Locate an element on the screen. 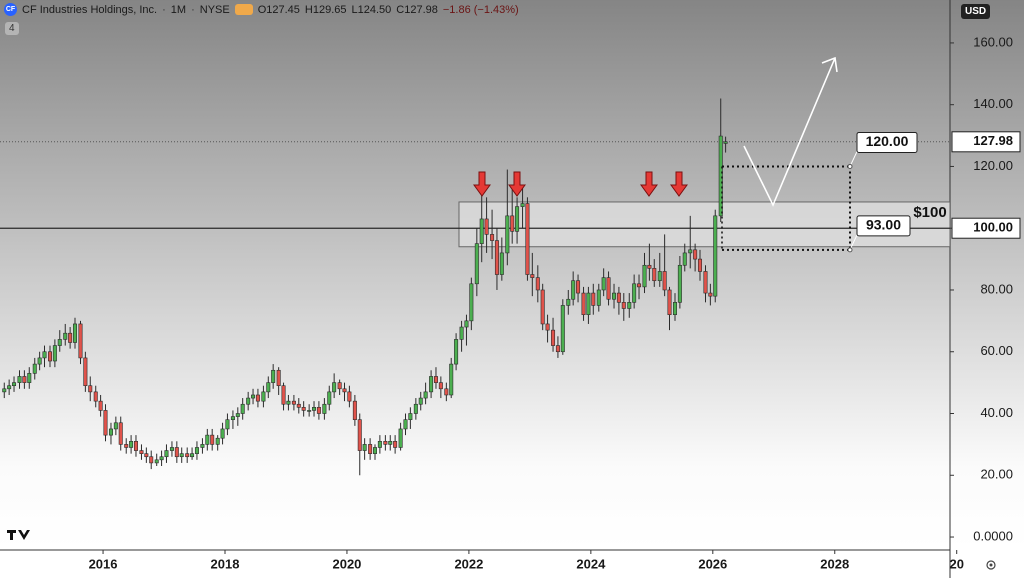  settings-icon-ring is located at coordinates (991, 565).